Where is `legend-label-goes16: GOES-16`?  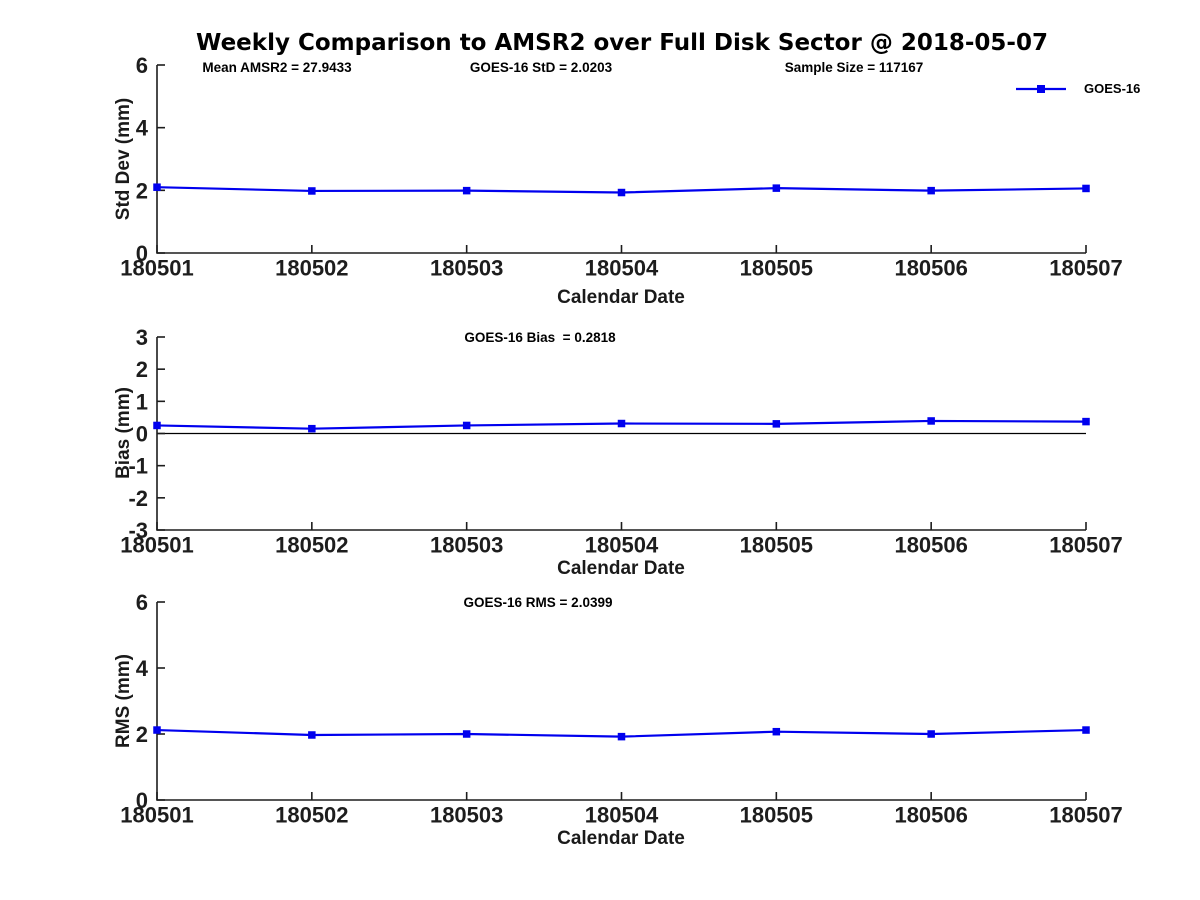 legend-label-goes16: GOES-16 is located at coordinates (1112, 88).